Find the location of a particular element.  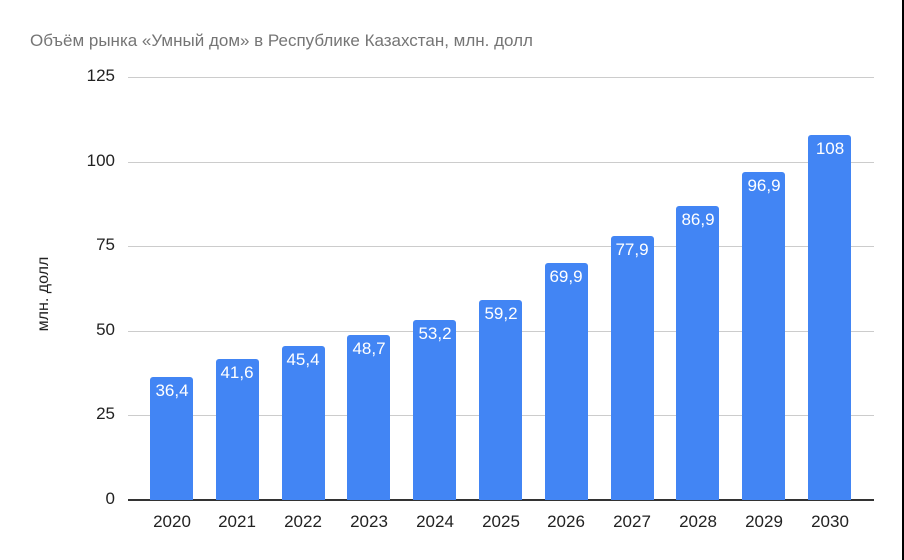

right-border is located at coordinates (903, 280).